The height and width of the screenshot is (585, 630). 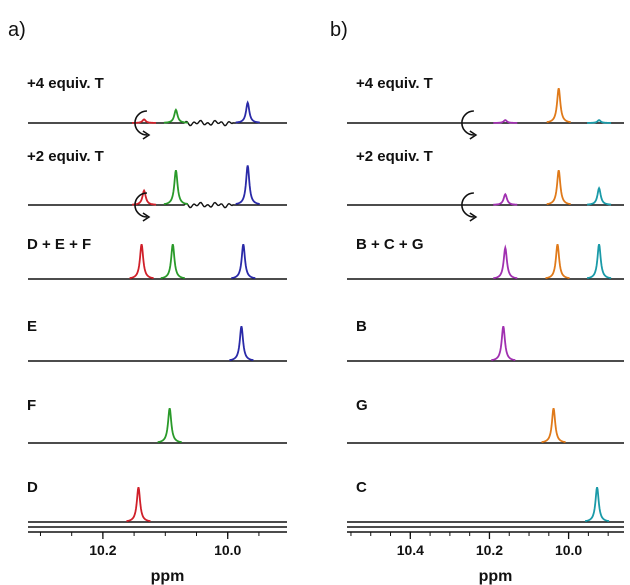 What do you see at coordinates (31, 405) in the screenshot?
I see `trace-label: F` at bounding box center [31, 405].